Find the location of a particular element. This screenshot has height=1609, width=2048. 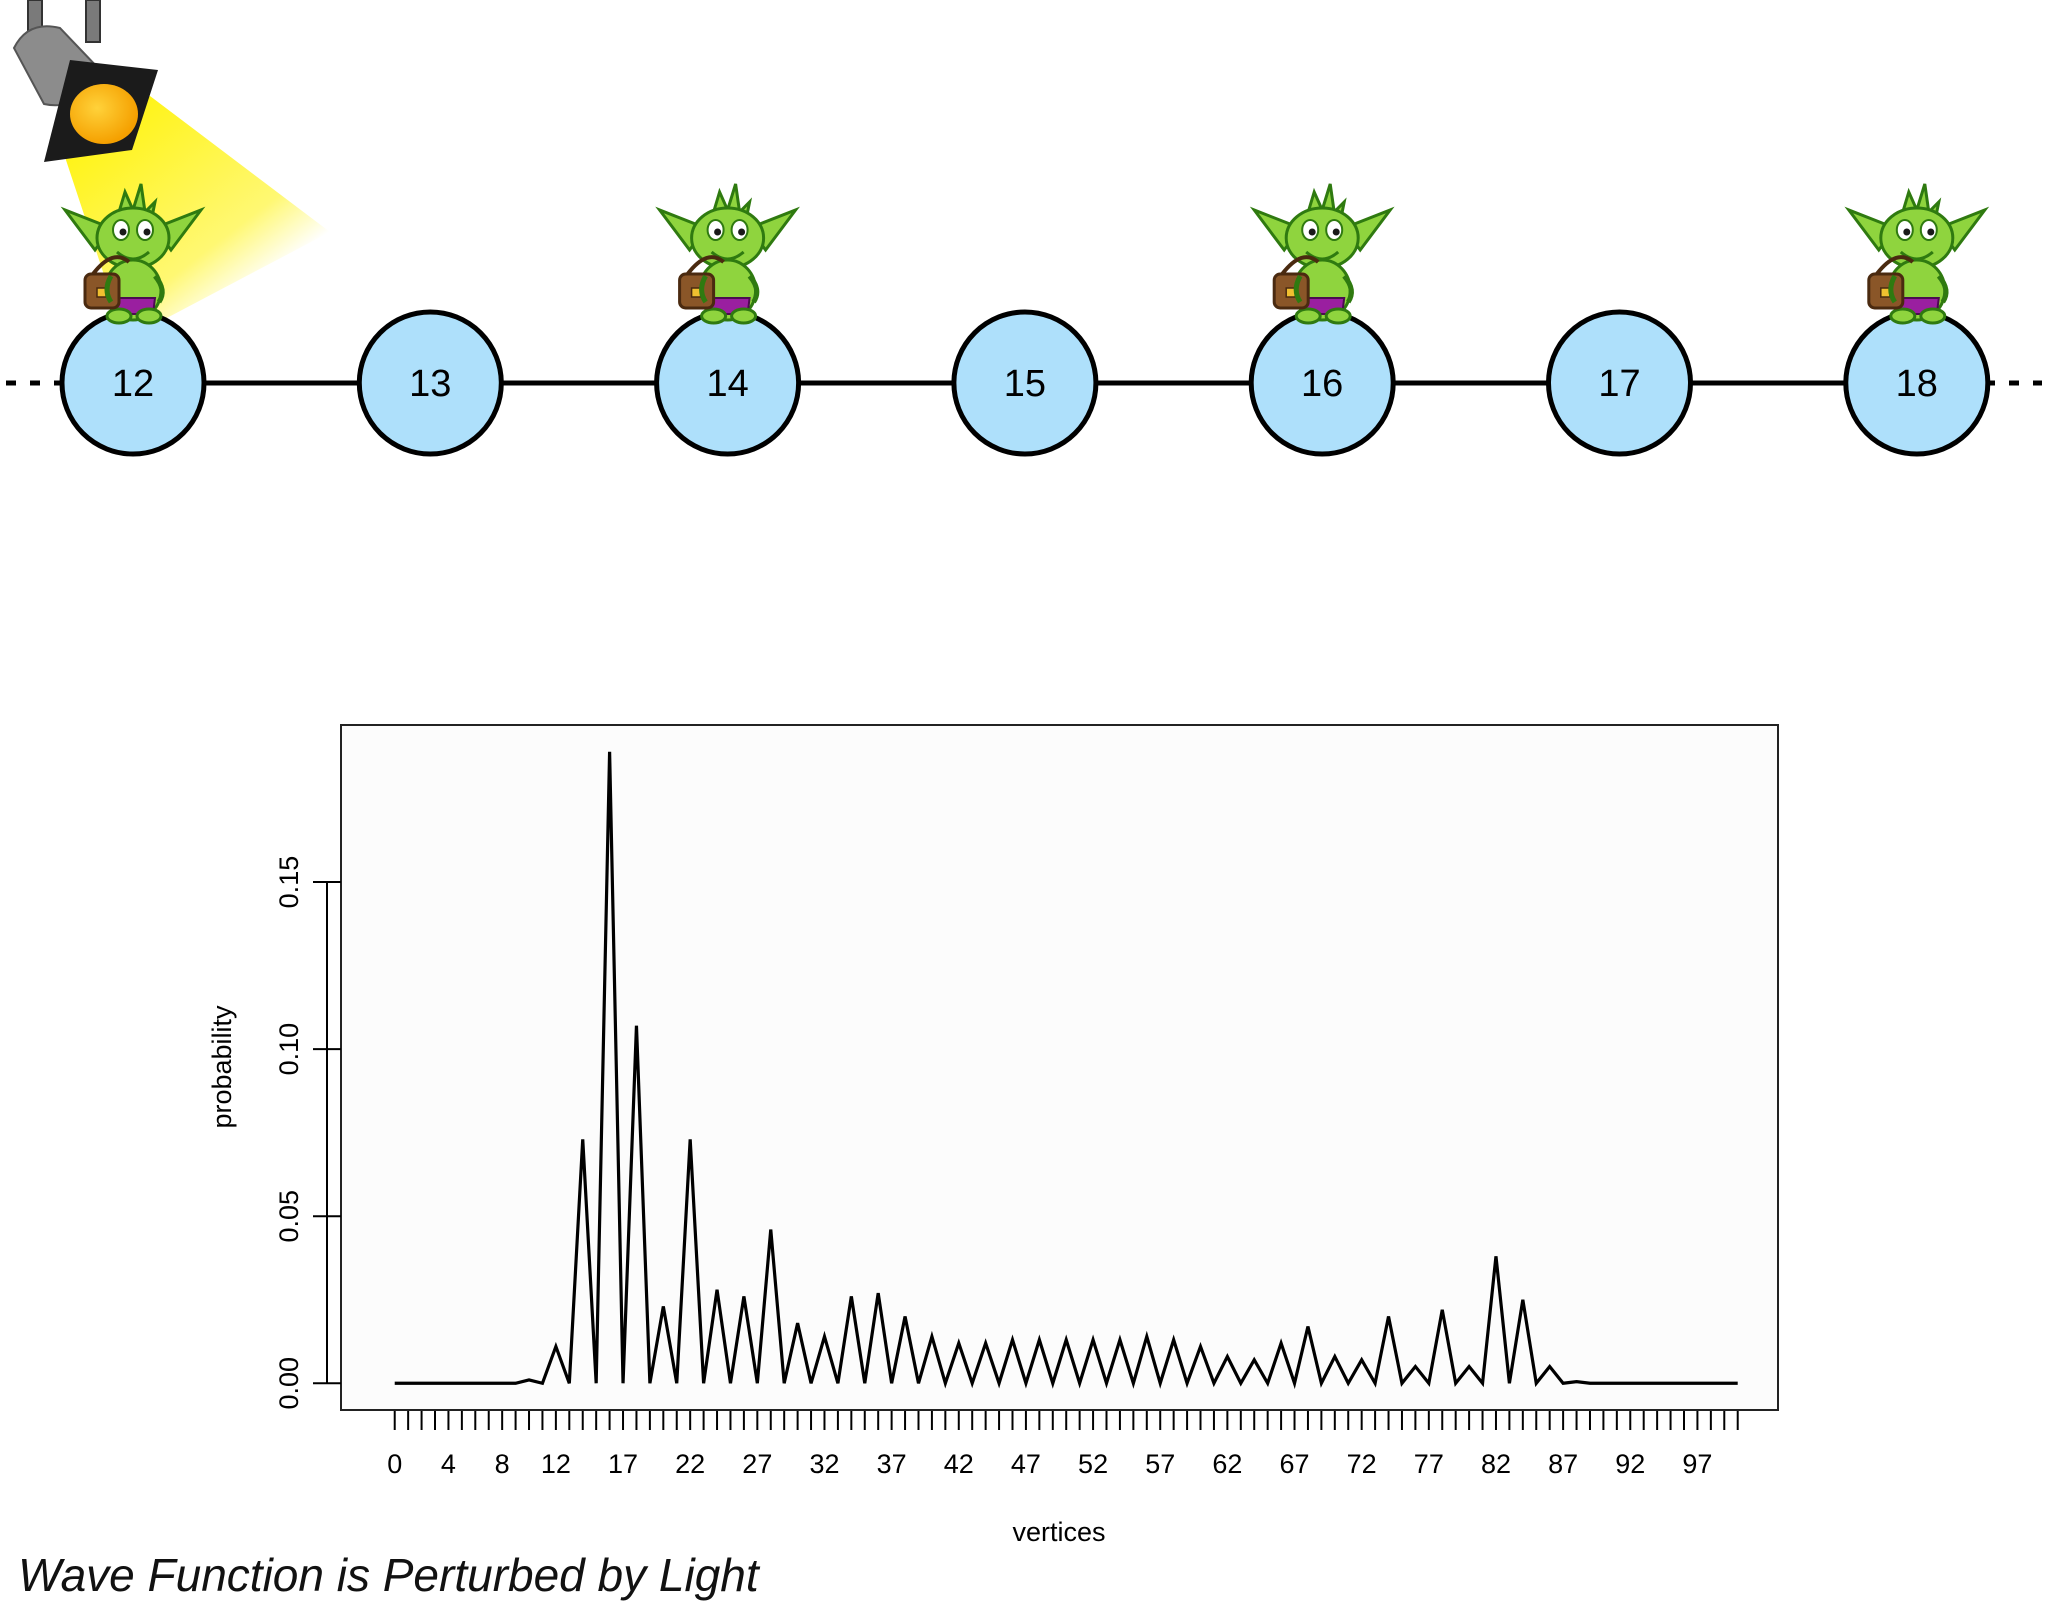

x-tick-label: 4 is located at coordinates (448, 1464).